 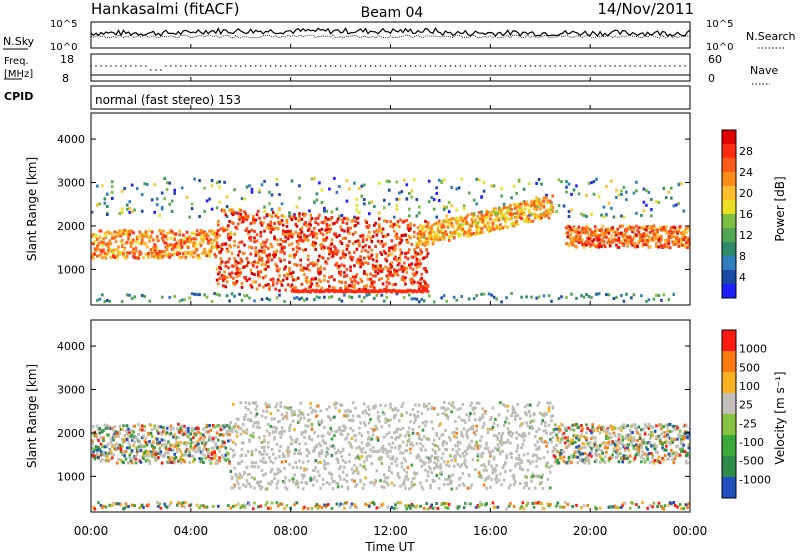 What do you see at coordinates (391, 69) in the screenshot?
I see `frequency-panel: Freq. [MHz] 18 8 60 0 Nave` at bounding box center [391, 69].